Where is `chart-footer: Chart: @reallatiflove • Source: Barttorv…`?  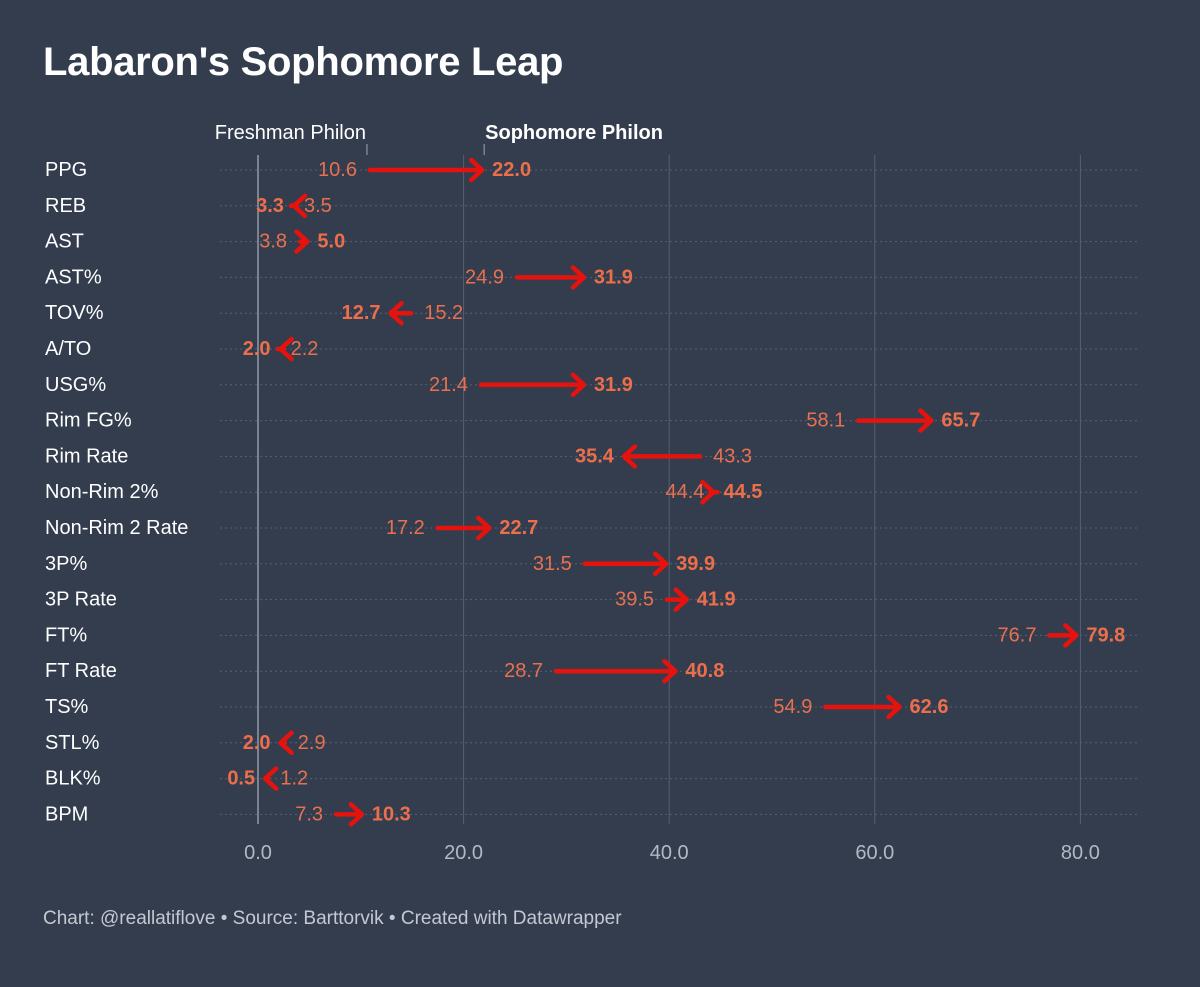 chart-footer: Chart: @reallatiflove • Source: Barttorv… is located at coordinates (332, 919).